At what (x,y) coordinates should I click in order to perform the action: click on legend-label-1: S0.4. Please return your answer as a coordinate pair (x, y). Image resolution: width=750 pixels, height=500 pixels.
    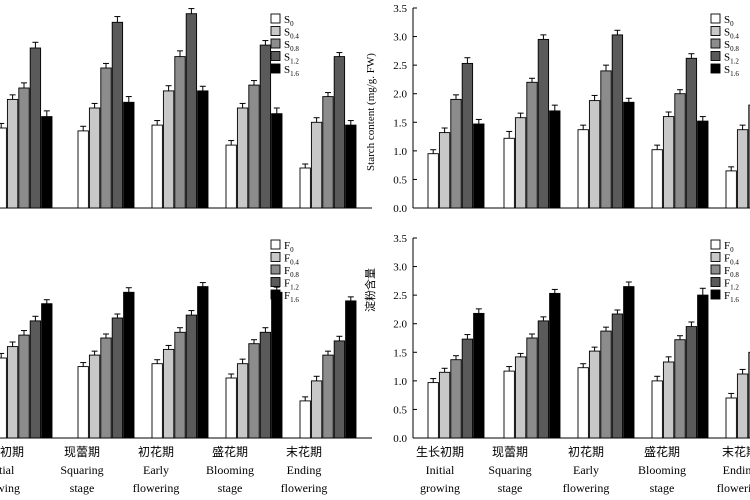
    Looking at the image, I should click on (731, 34).